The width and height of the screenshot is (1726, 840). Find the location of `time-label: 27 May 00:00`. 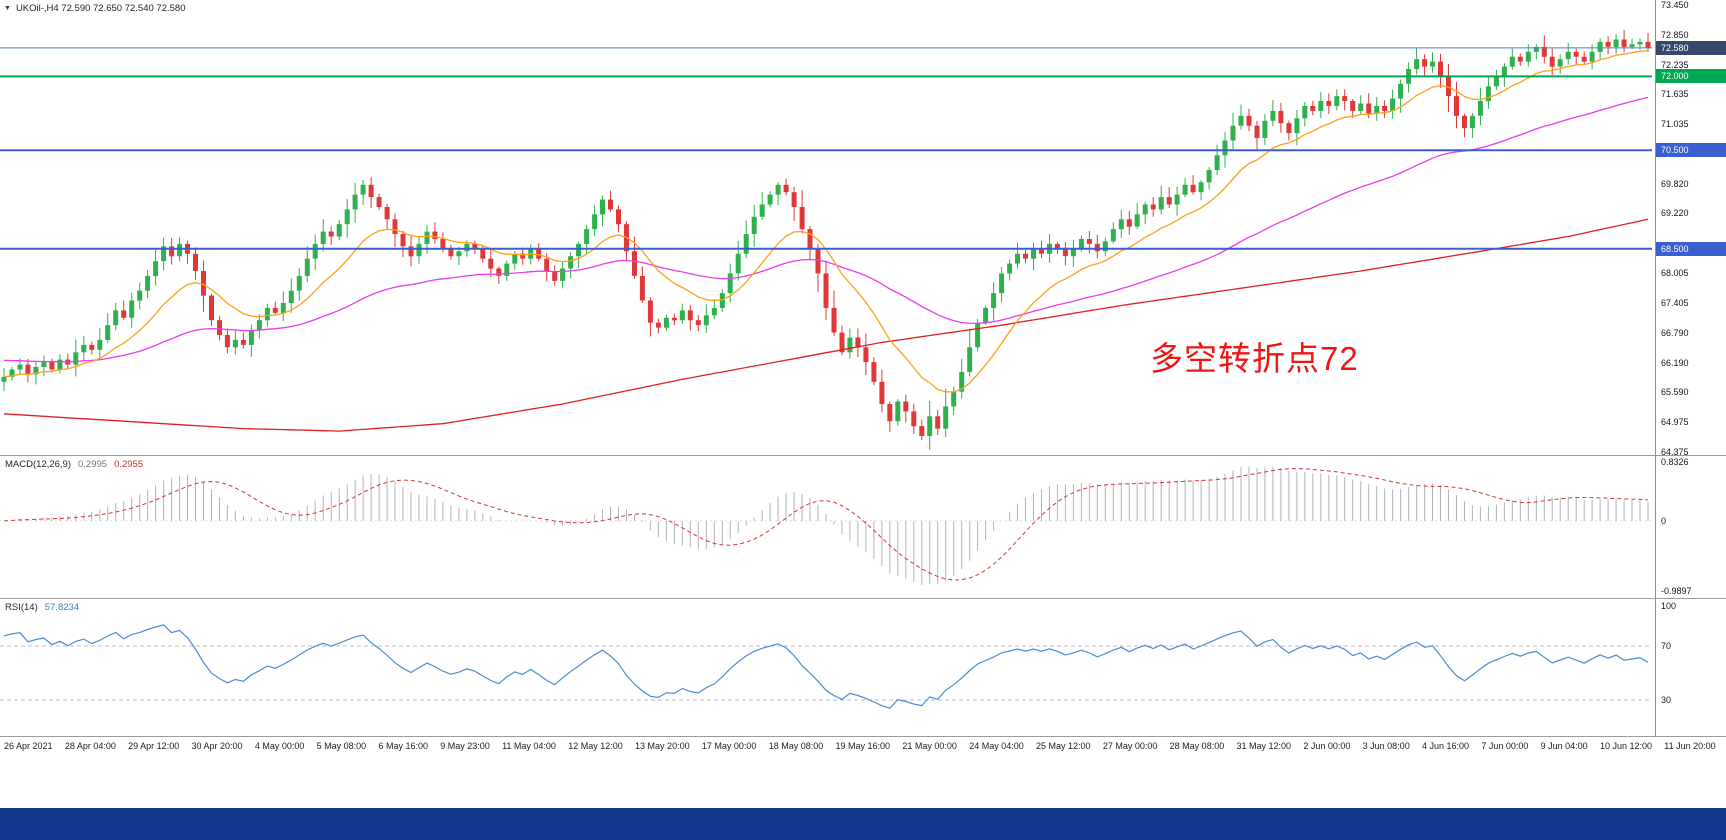

time-label: 27 May 00:00 is located at coordinates (1130, 746).